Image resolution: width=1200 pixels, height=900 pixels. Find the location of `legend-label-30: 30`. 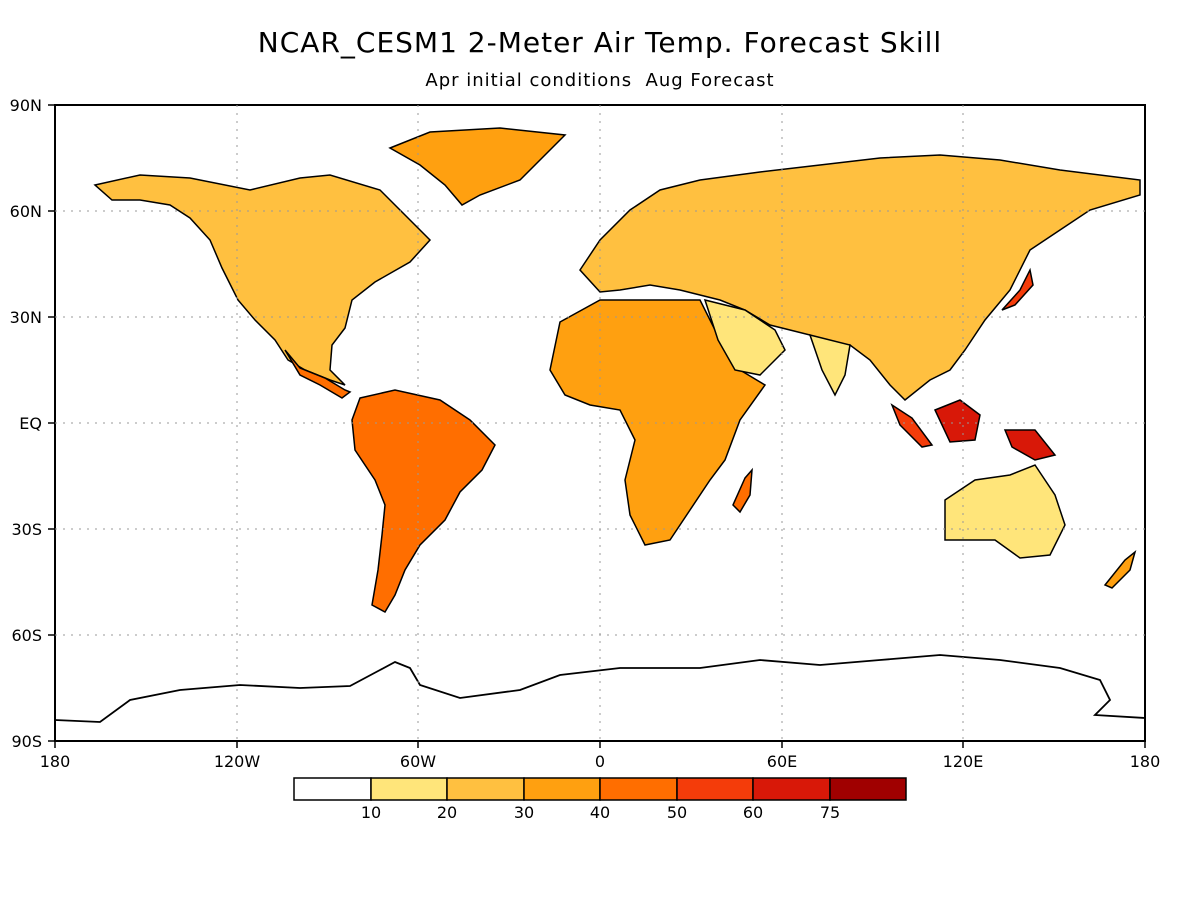

legend-label-30: 30 is located at coordinates (524, 812).